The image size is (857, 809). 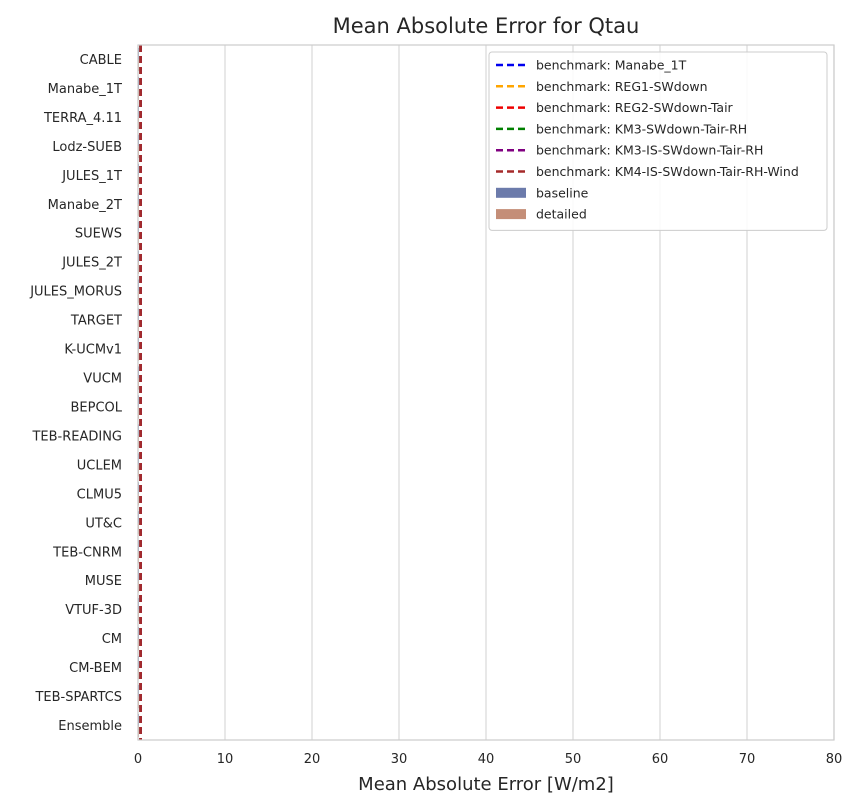 I want to click on legend-label: benchmark: REG1-SWdown, so click(x=622, y=86).